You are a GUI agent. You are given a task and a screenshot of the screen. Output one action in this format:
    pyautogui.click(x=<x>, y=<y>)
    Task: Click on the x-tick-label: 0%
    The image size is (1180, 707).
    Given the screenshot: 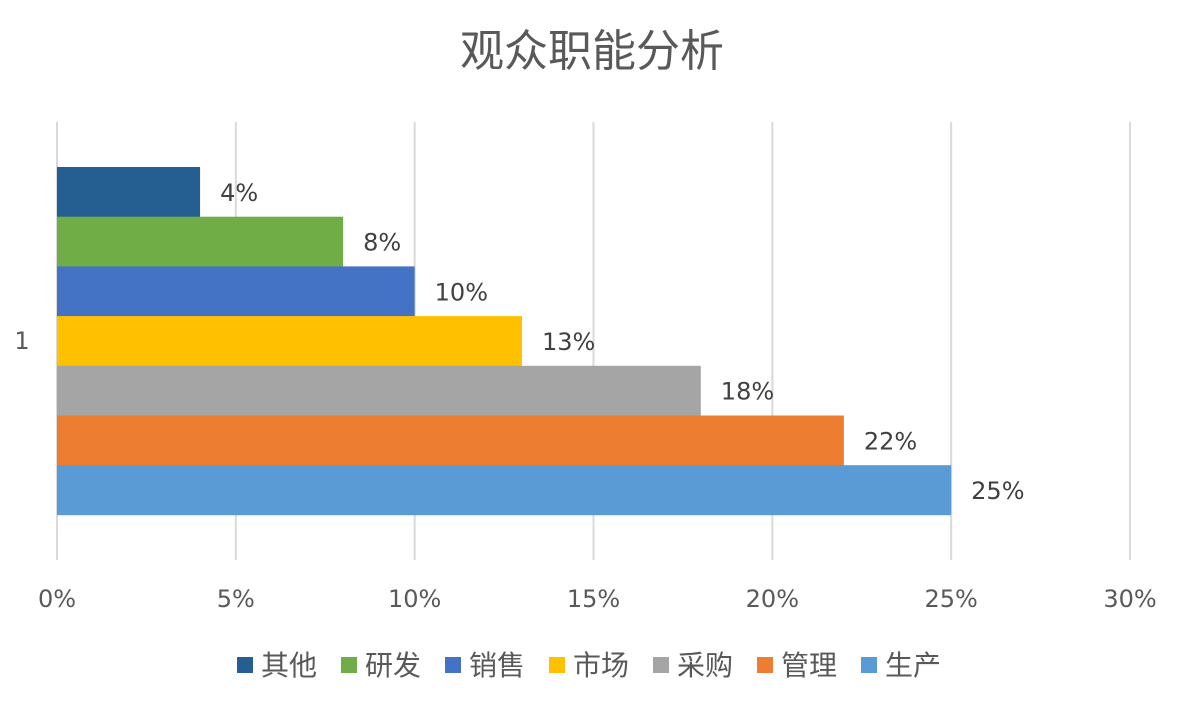 What is the action you would take?
    pyautogui.click(x=57, y=599)
    